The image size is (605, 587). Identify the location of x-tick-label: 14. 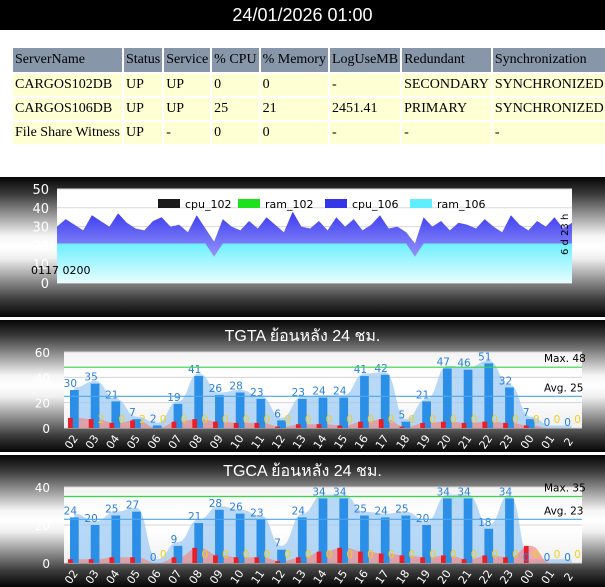
(320, 577).